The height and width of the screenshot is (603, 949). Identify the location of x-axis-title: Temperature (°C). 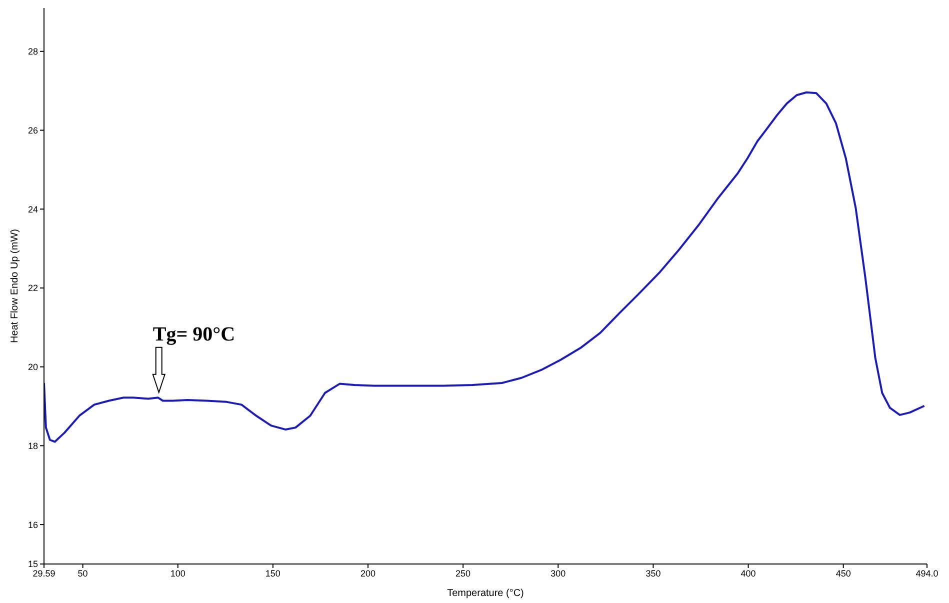
(485, 593).